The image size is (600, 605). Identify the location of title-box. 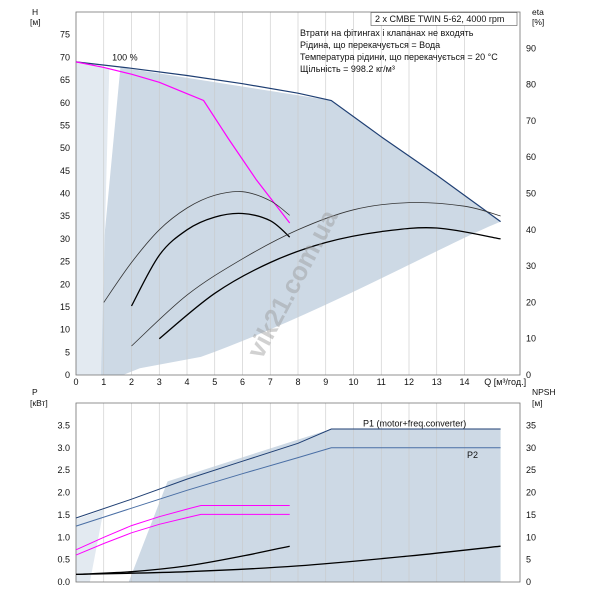
(444, 19).